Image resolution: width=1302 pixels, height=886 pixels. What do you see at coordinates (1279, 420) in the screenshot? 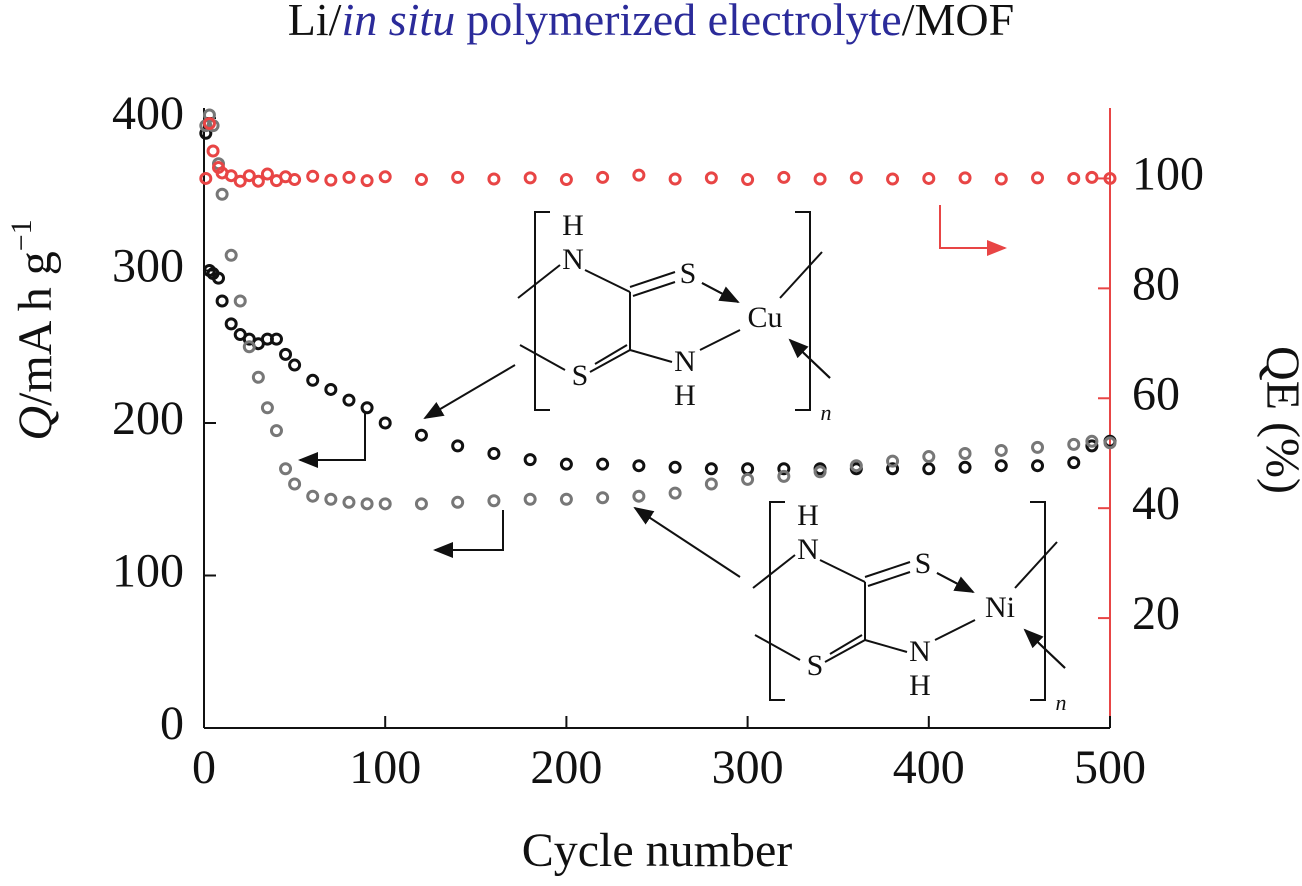
I see `y2-axis-label: QE (%)` at bounding box center [1279, 420].